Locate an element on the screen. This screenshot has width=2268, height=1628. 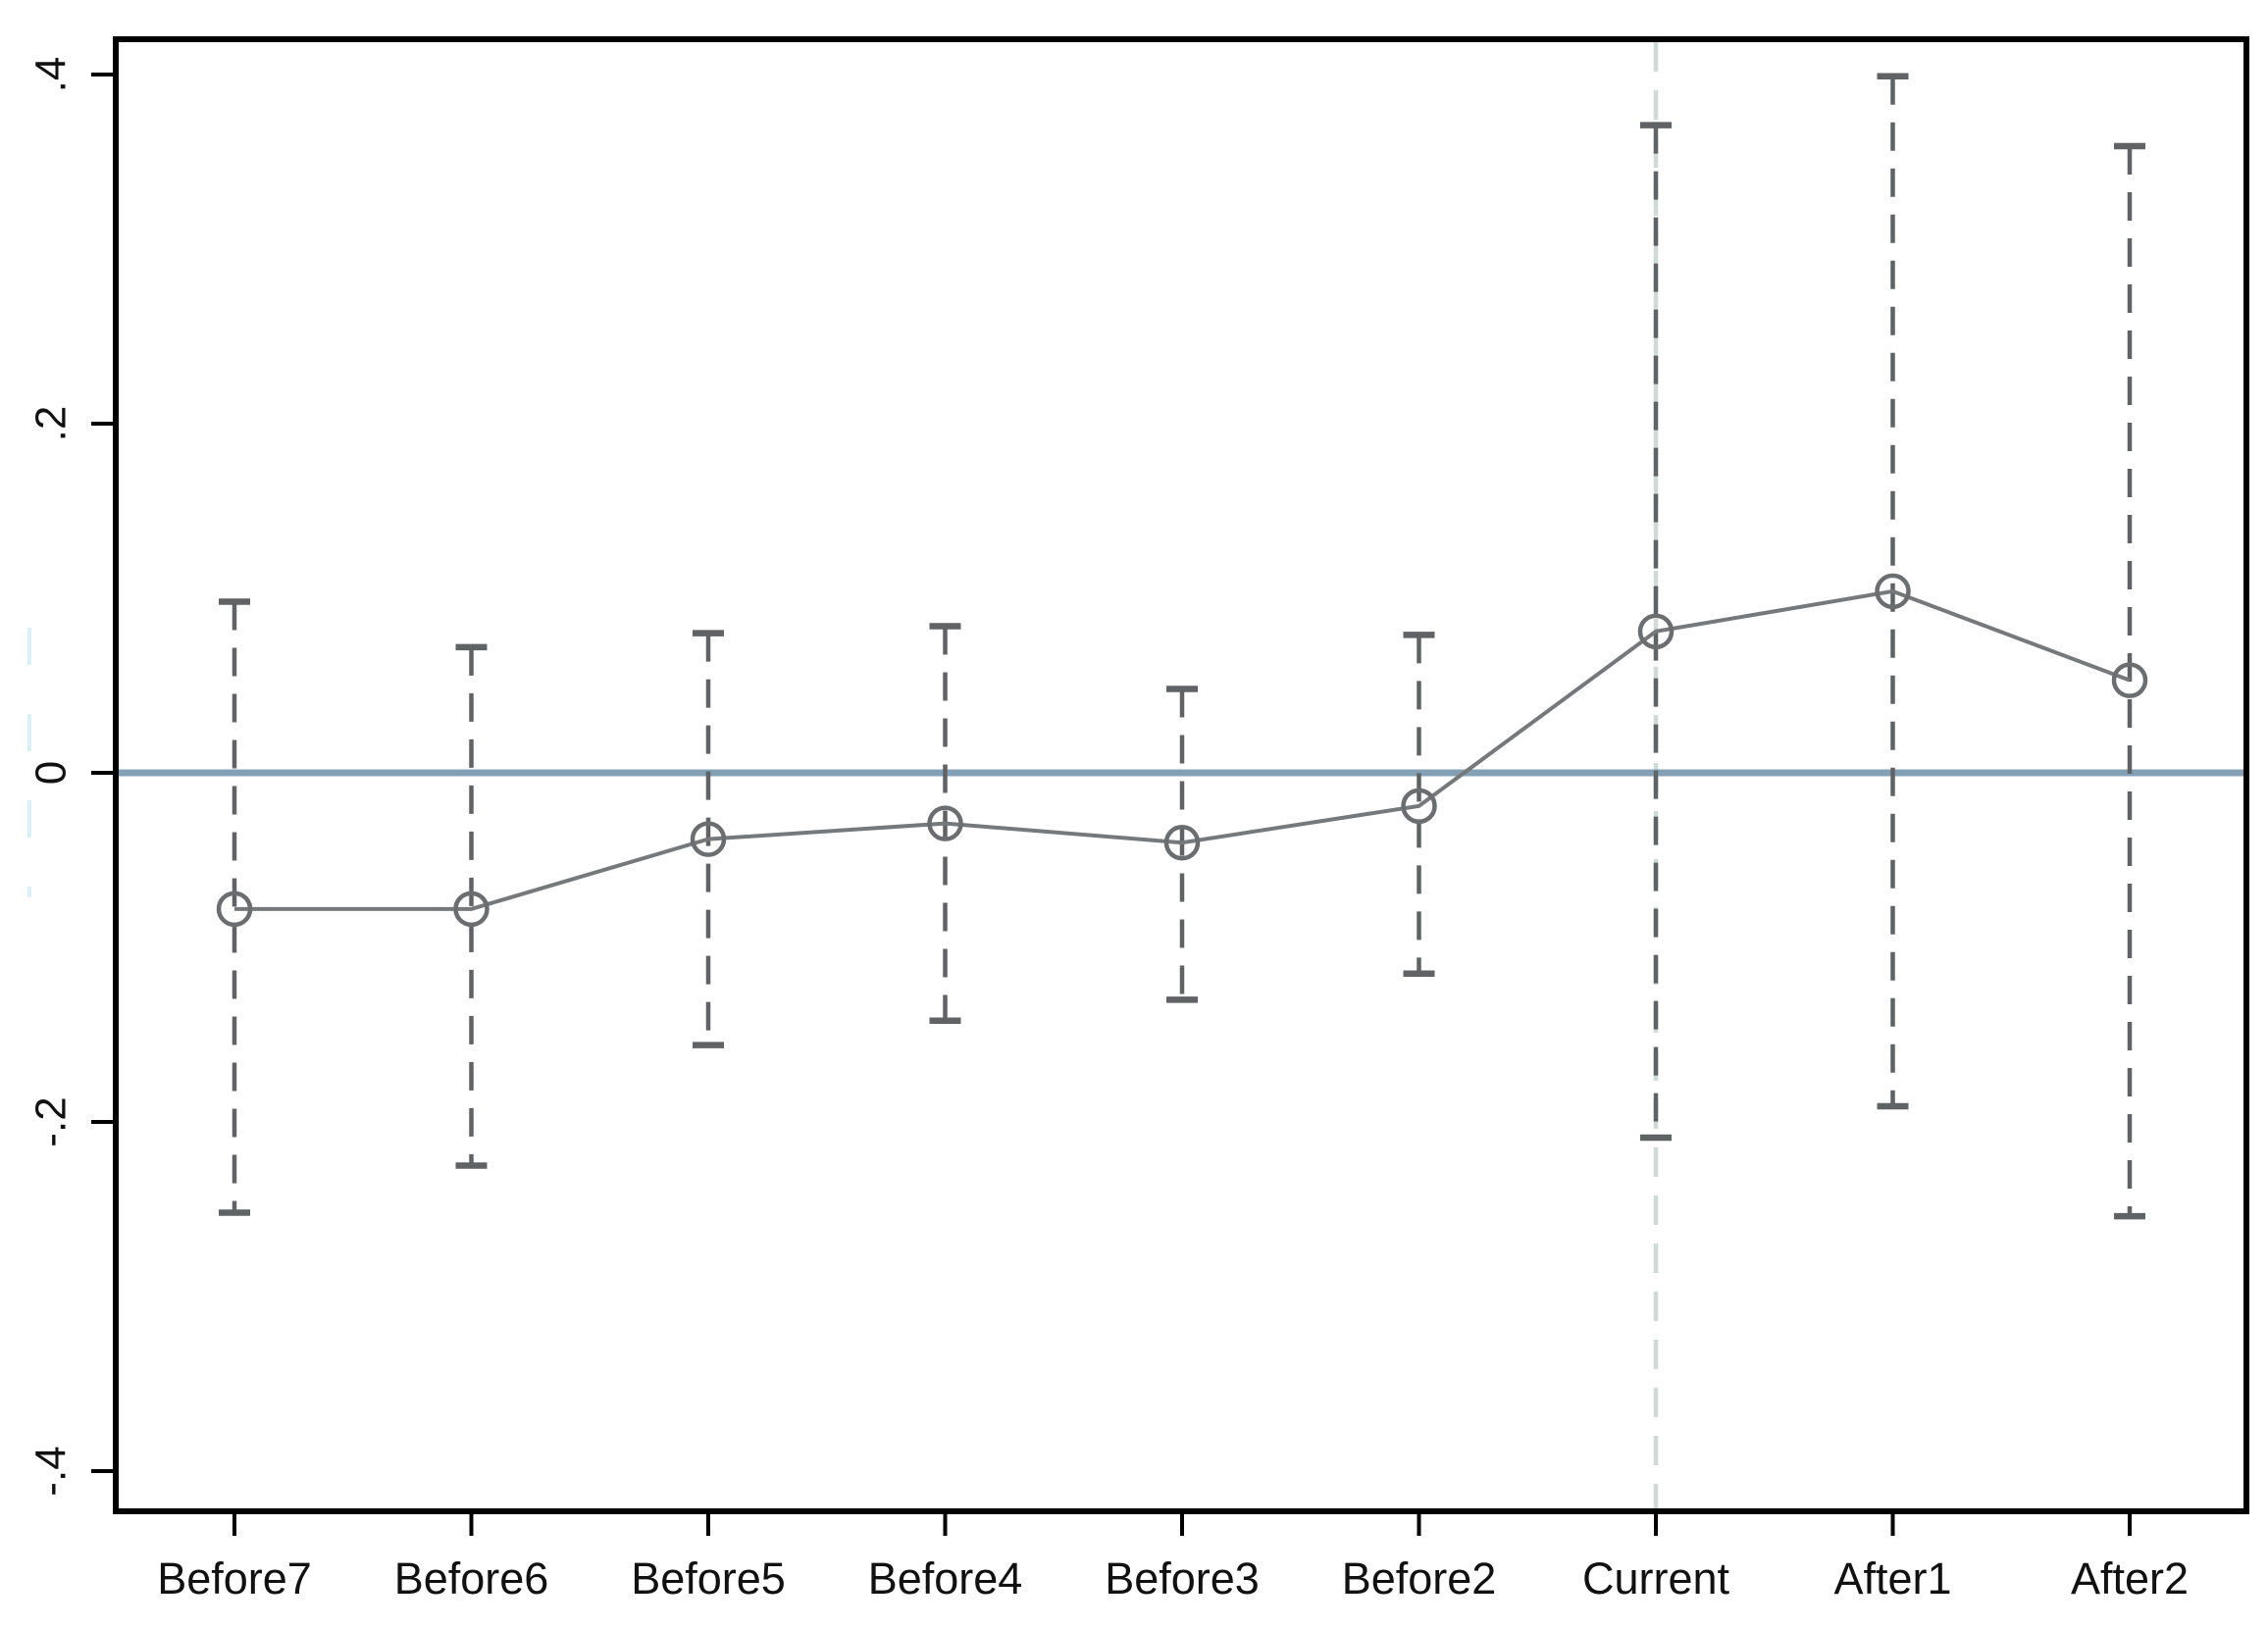
y-tick-label: .2 is located at coordinates (52, 424).